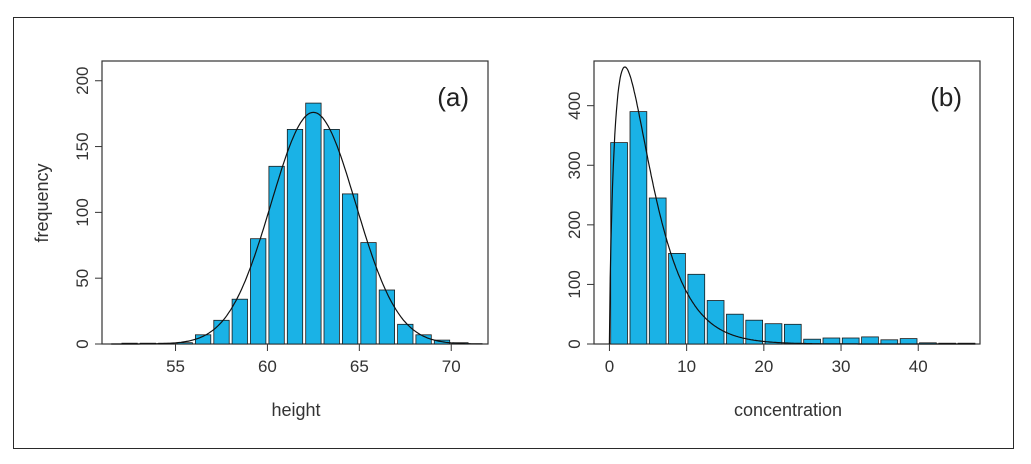 This screenshot has height=464, width=1031. Describe the element at coordinates (788, 410) in the screenshot. I see `panel-b-x-label: concentration` at that location.